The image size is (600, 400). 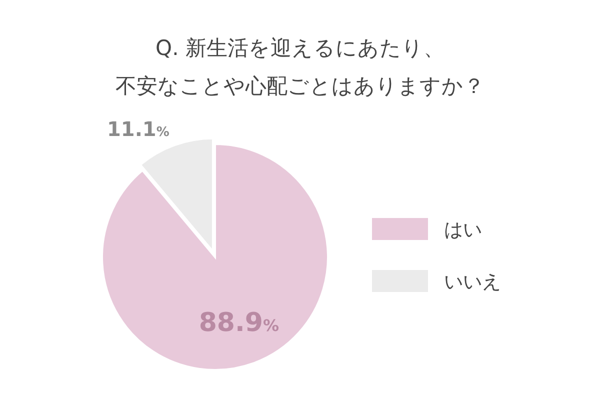 I want to click on chart-subtitle: 不安なことや心配ごとはありますか？, so click(x=300, y=86).